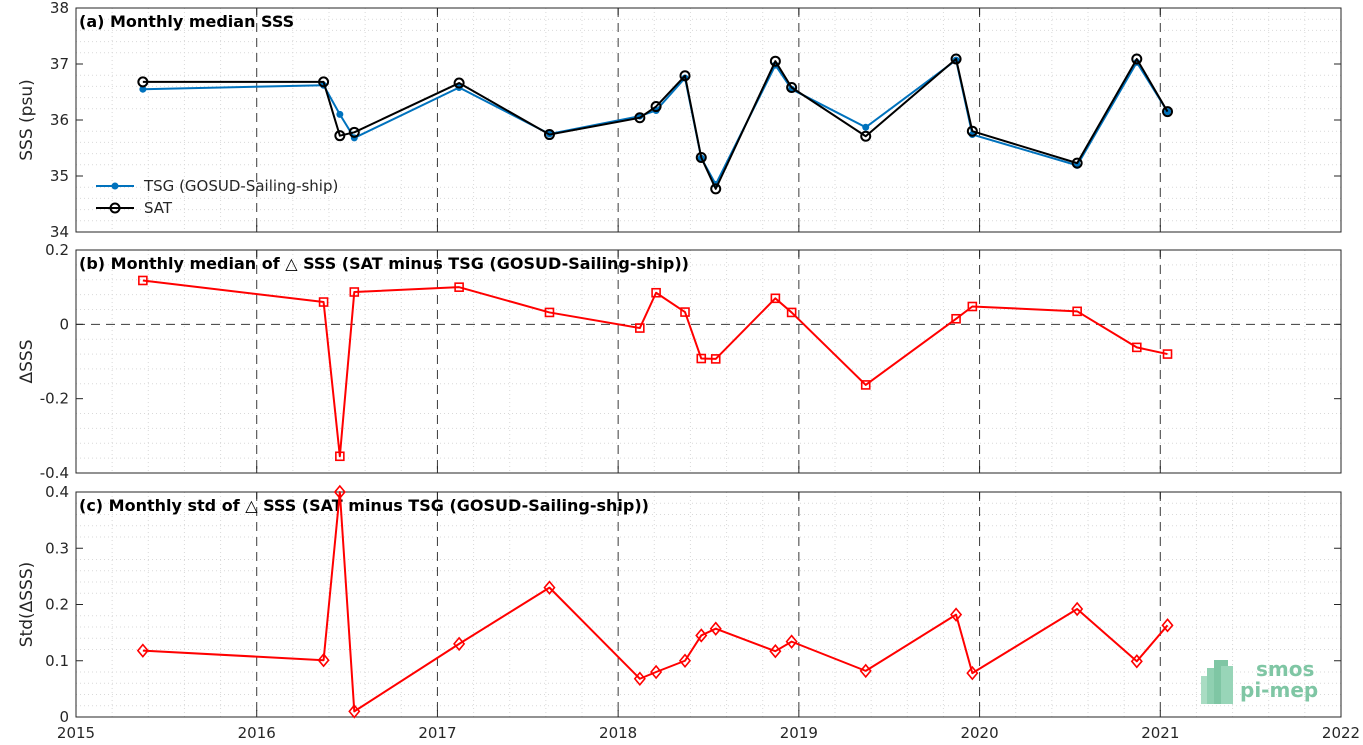 This screenshot has height=745, width=1363. I want to click on x-tick-label: 2020, so click(979, 733).